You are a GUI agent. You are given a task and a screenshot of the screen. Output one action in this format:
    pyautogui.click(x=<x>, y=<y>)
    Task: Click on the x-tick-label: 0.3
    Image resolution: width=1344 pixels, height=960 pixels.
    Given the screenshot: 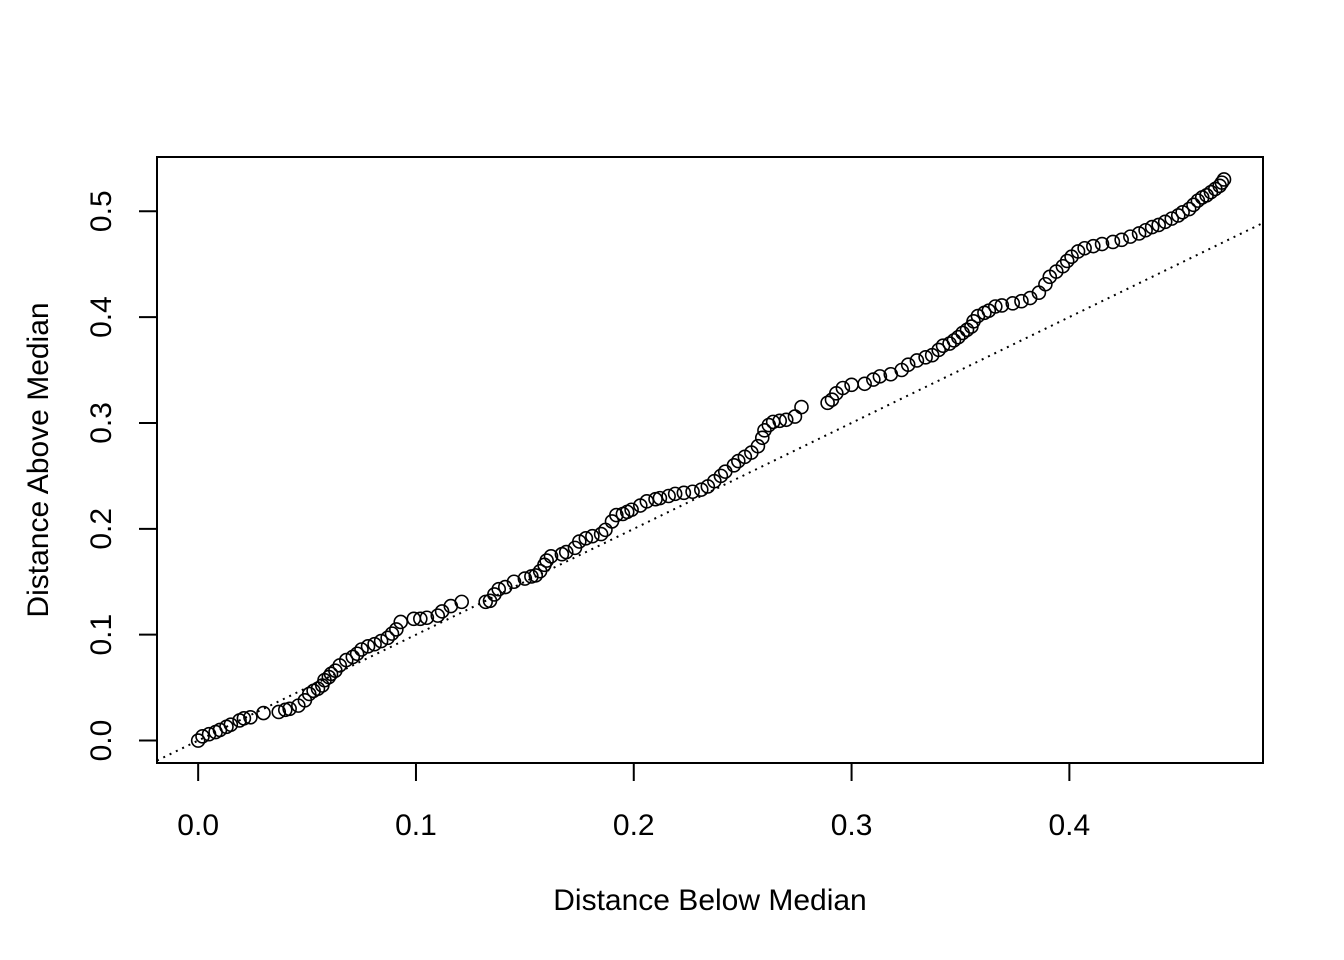 What is the action you would take?
    pyautogui.click(x=852, y=825)
    